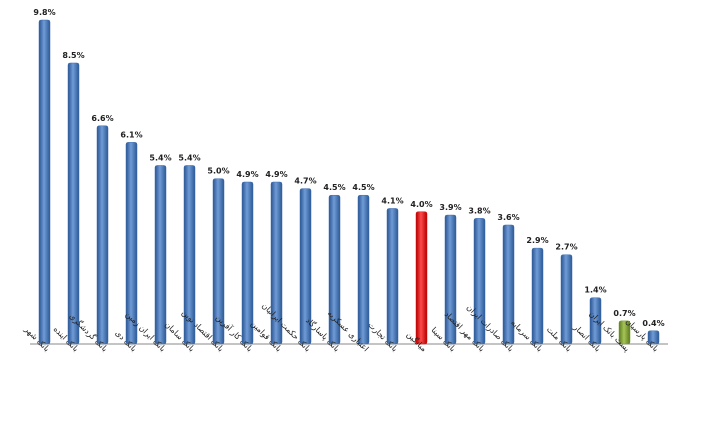 This screenshot has height=426, width=708. What do you see at coordinates (160, 157) in the screenshot?
I see `bar-value-label-5: 5.4%` at bounding box center [160, 157].